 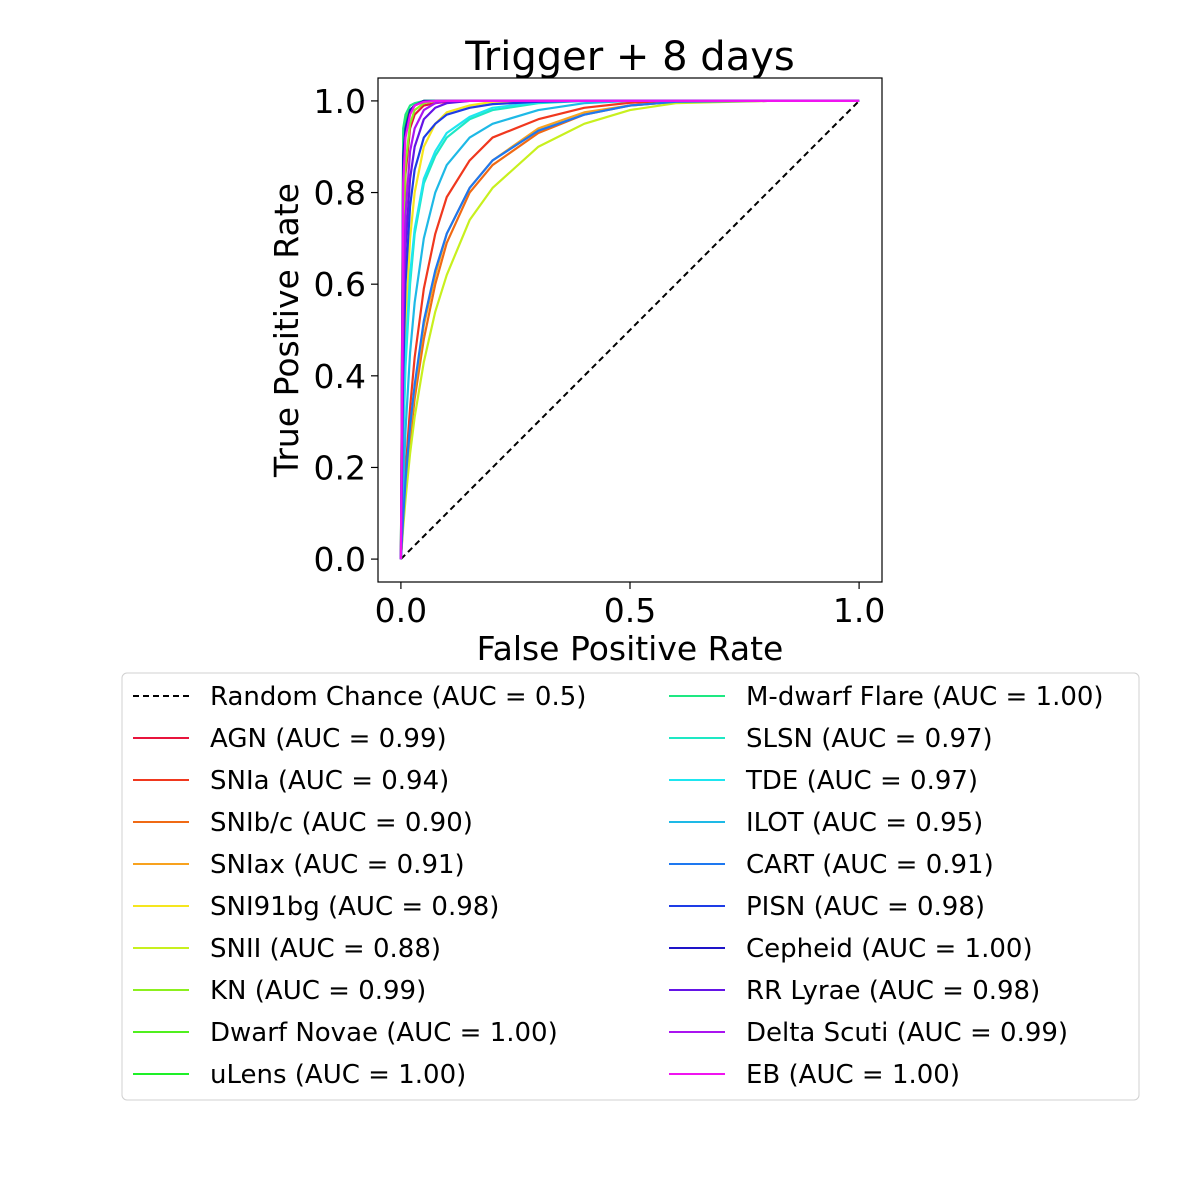 What do you see at coordinates (340, 284) in the screenshot?
I see `y-tick-label: 0.6` at bounding box center [340, 284].